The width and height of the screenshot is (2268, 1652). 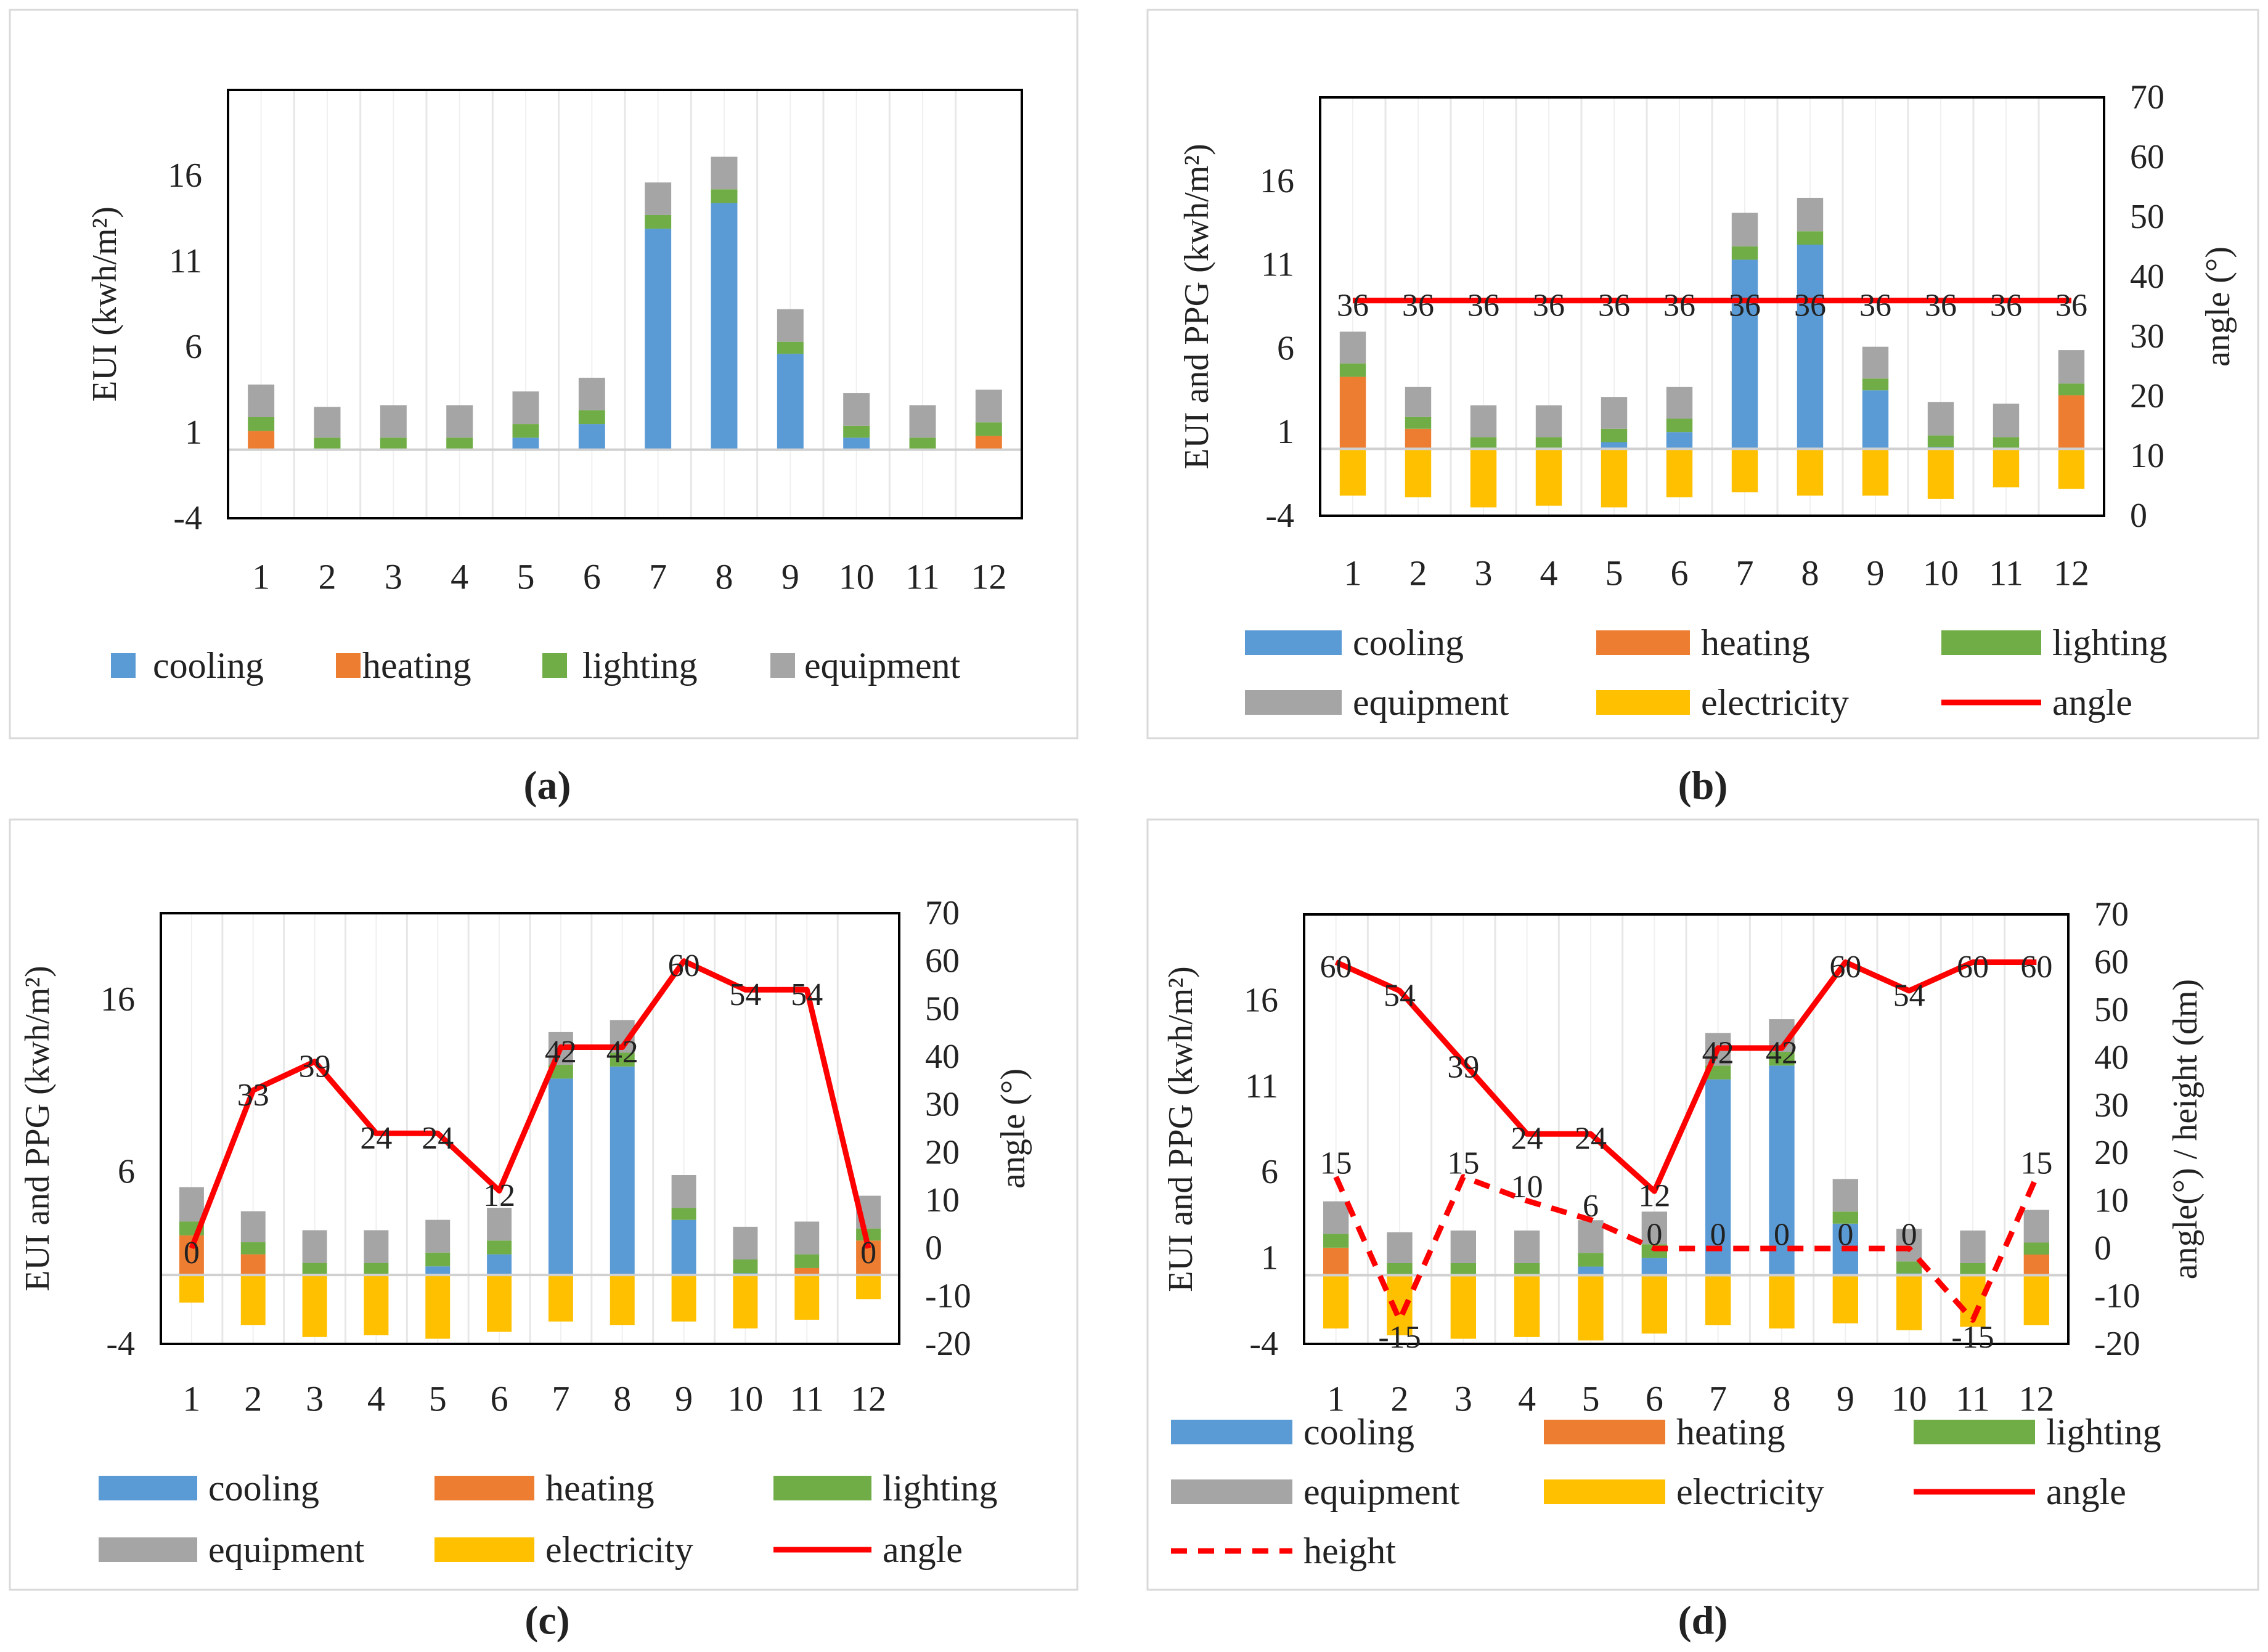 I want to click on legend-label-angle: angle, so click(x=2092, y=702).